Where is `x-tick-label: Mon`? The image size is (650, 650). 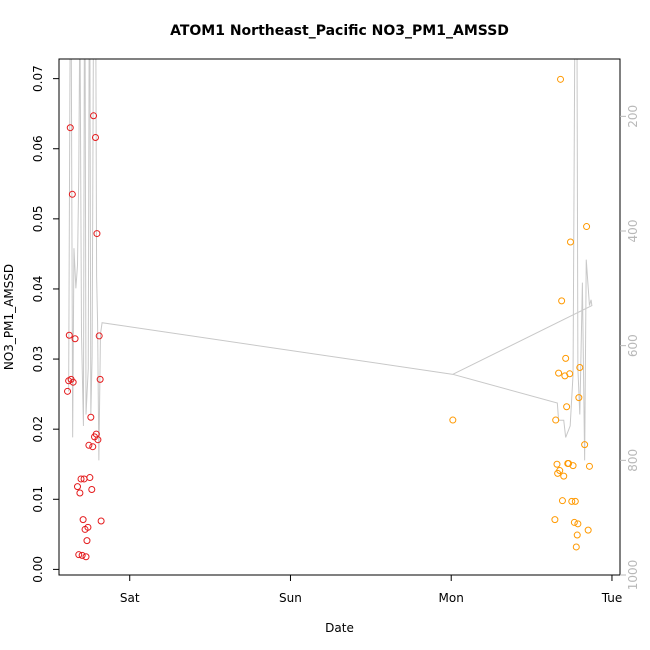
x-tick-label: Mon is located at coordinates (451, 598).